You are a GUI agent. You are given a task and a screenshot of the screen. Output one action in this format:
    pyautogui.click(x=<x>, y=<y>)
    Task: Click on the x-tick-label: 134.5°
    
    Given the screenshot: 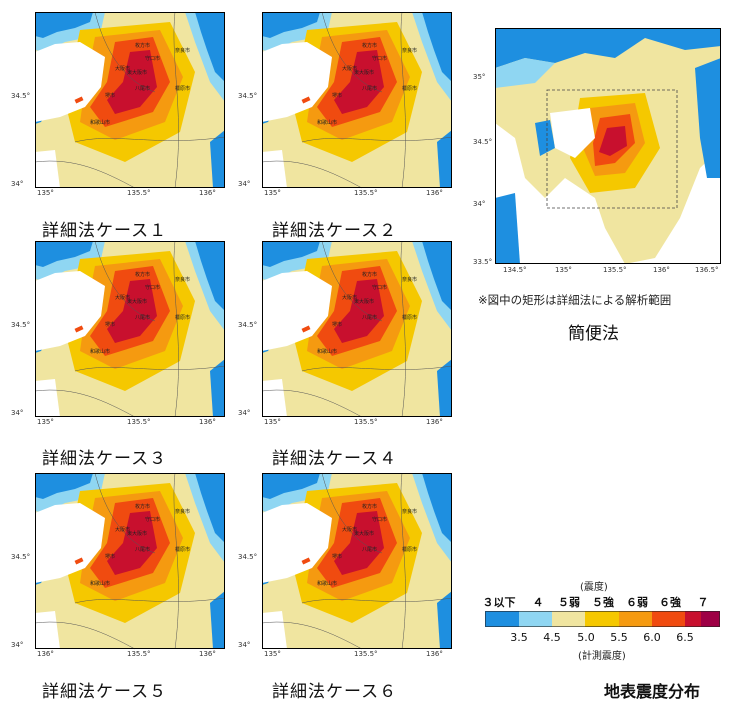 What is the action you would take?
    pyautogui.click(x=515, y=270)
    